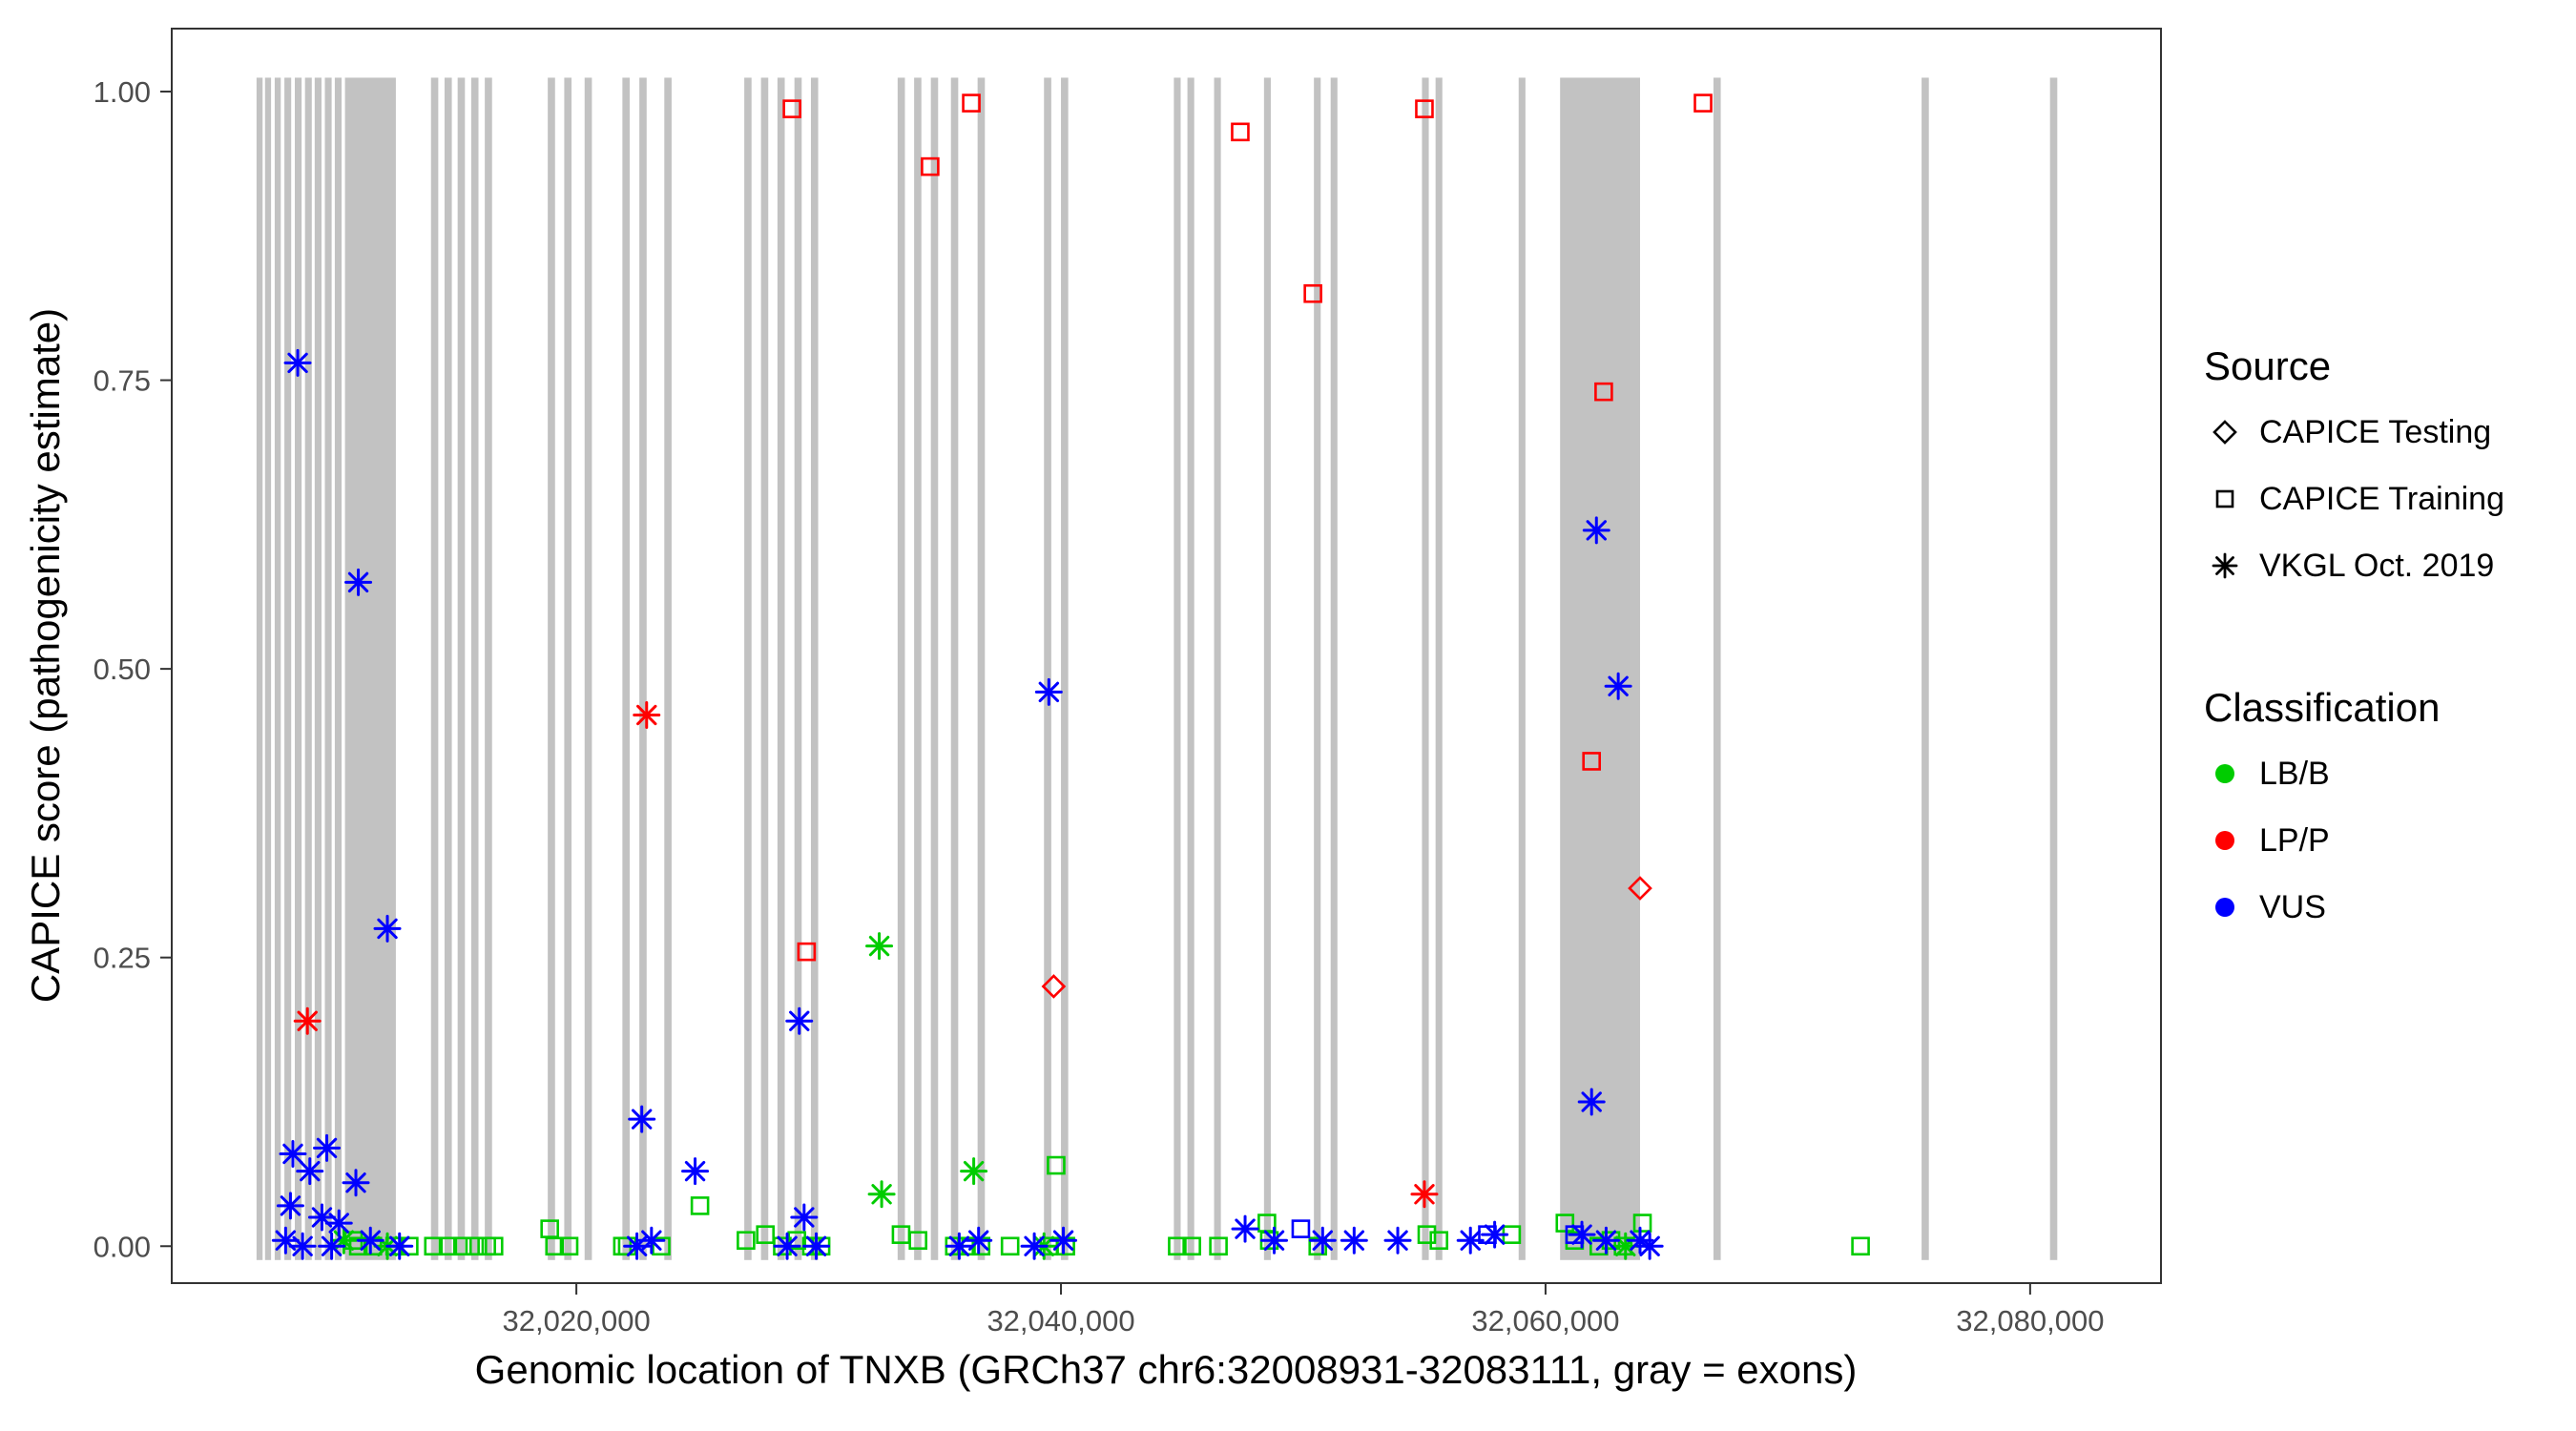 Image resolution: width=2576 pixels, height=1431 pixels. Describe the element at coordinates (2375, 431) in the screenshot. I see `legend-label-capice-testing: CAPICE Testing` at that location.